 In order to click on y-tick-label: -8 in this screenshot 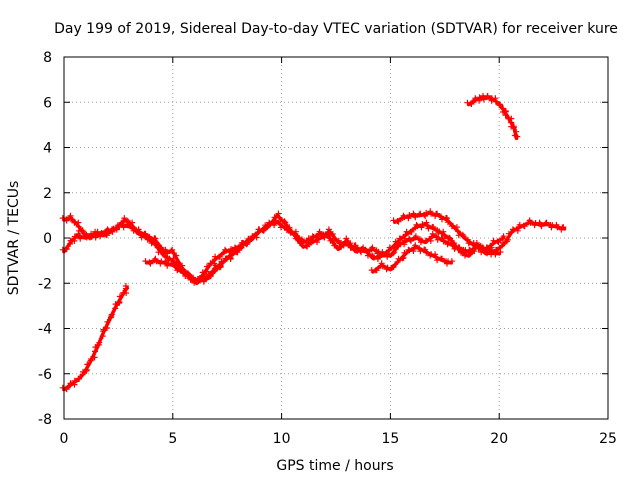, I will do `click(45, 420)`.